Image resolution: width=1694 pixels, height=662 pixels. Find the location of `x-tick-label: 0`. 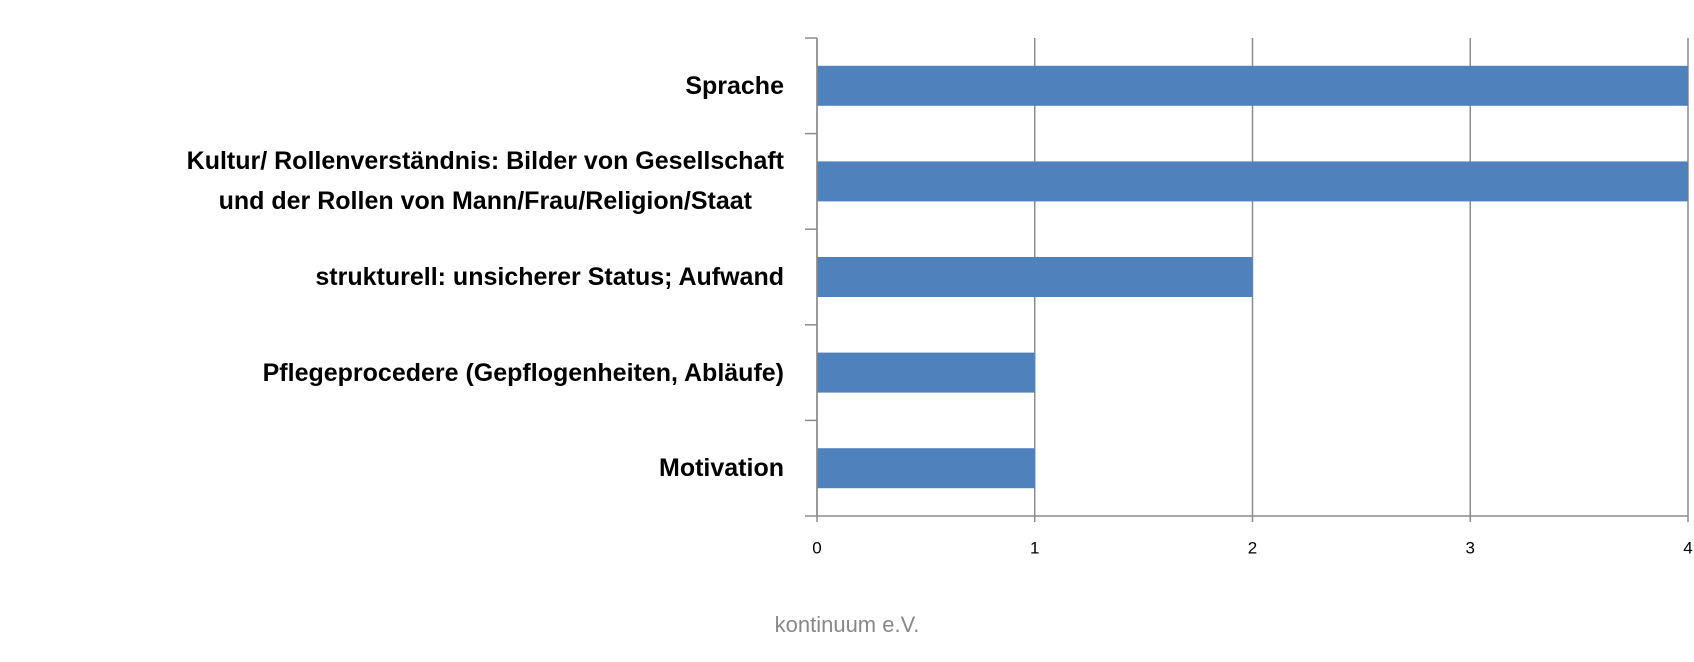

x-tick-label: 0 is located at coordinates (816, 547).